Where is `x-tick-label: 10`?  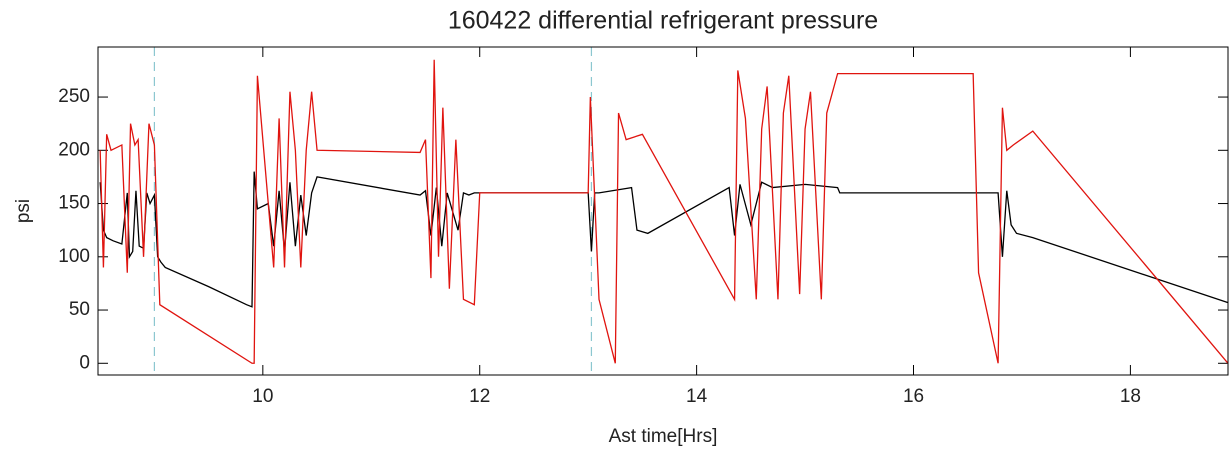
x-tick-label: 10 is located at coordinates (262, 396).